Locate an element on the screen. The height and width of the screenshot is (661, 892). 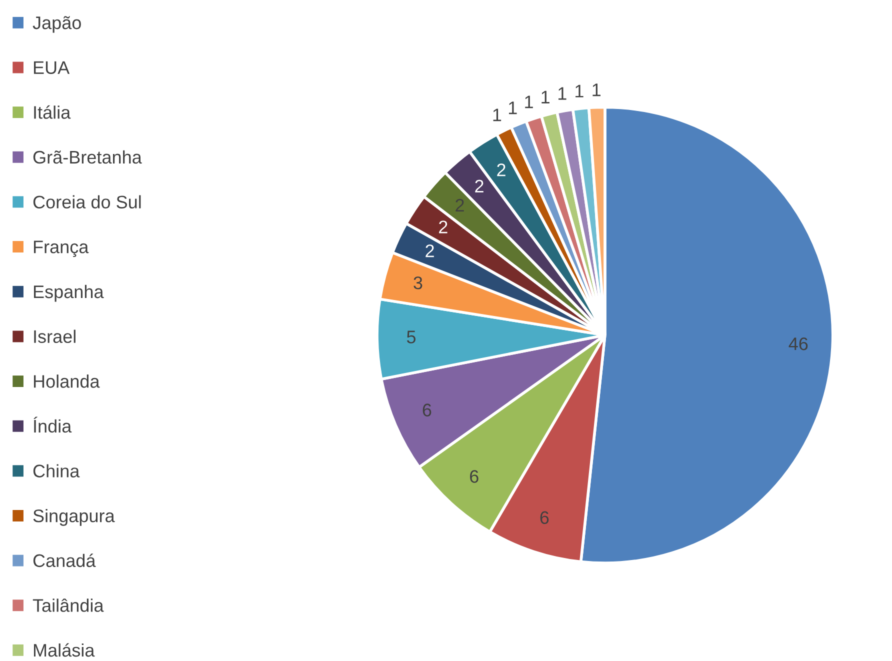
legend-label: Holanda is located at coordinates (67, 381).